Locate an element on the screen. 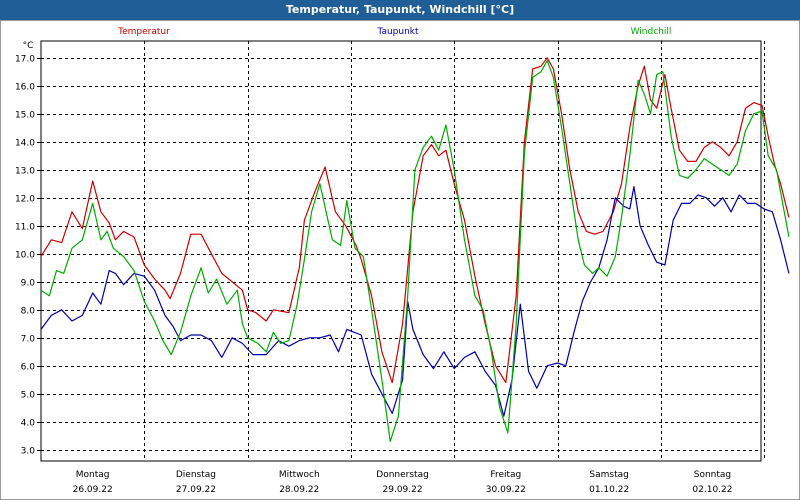 The width and height of the screenshot is (800, 500). y-tick-label: 5.0 is located at coordinates (28, 396).